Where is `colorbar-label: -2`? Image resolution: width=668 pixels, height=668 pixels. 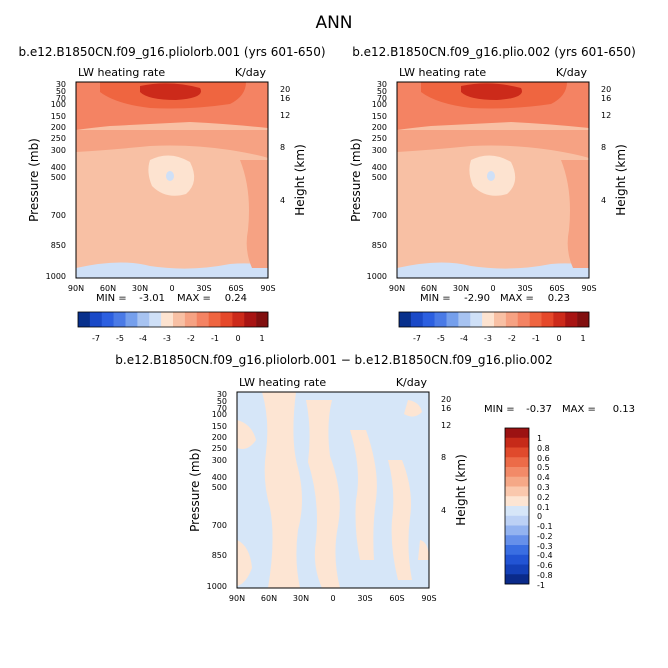
colorbar-label: -2 is located at coordinates (191, 338).